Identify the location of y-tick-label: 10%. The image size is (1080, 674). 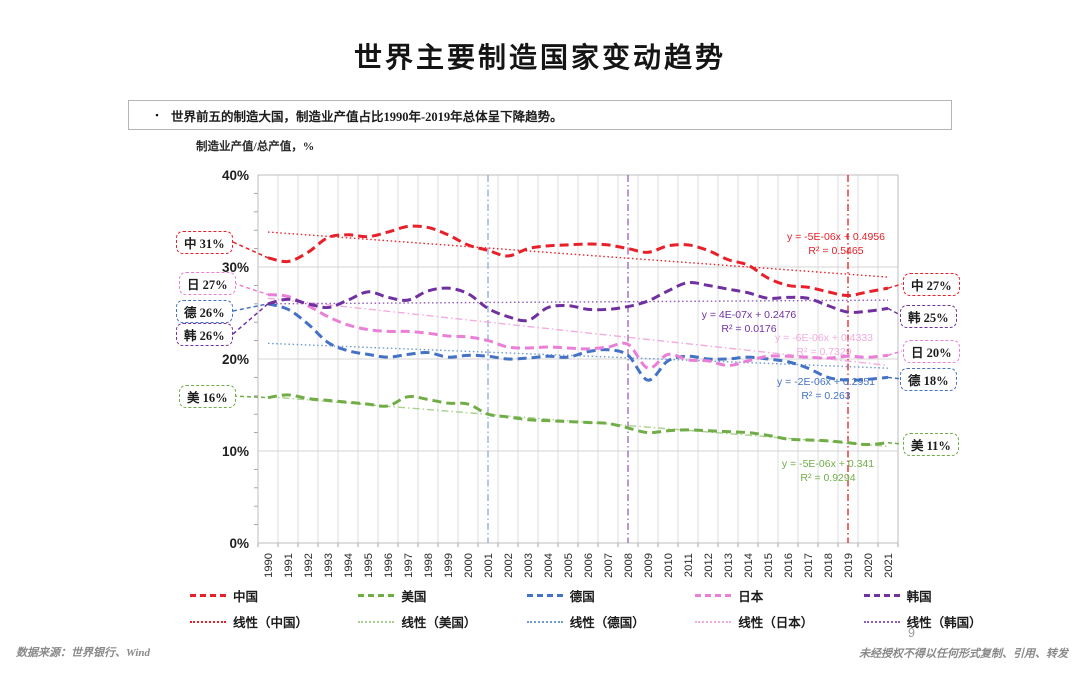
(235, 451).